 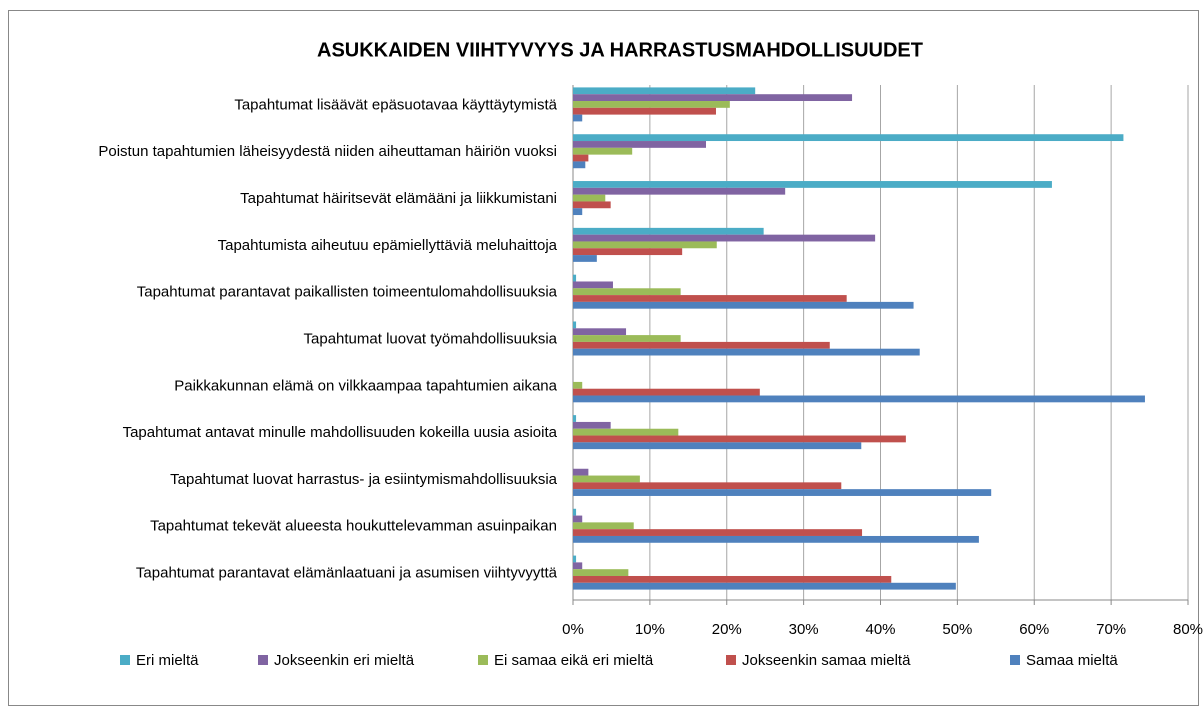 What do you see at coordinates (1111, 629) in the screenshot?
I see `x-tick-label: 70%` at bounding box center [1111, 629].